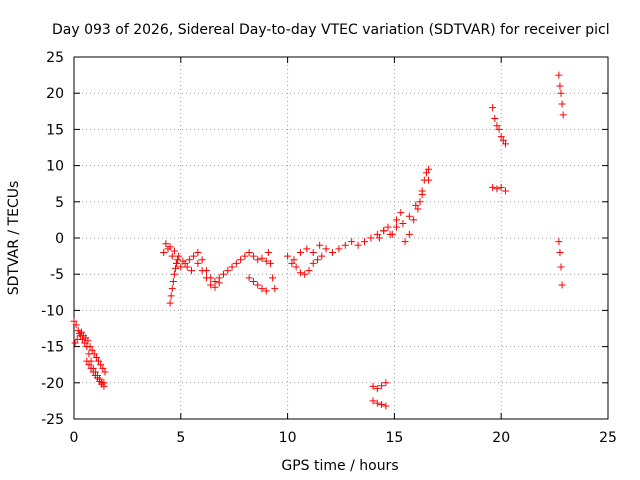  What do you see at coordinates (59, 239) in the screenshot?
I see `y-tick-label: 0` at bounding box center [59, 239].